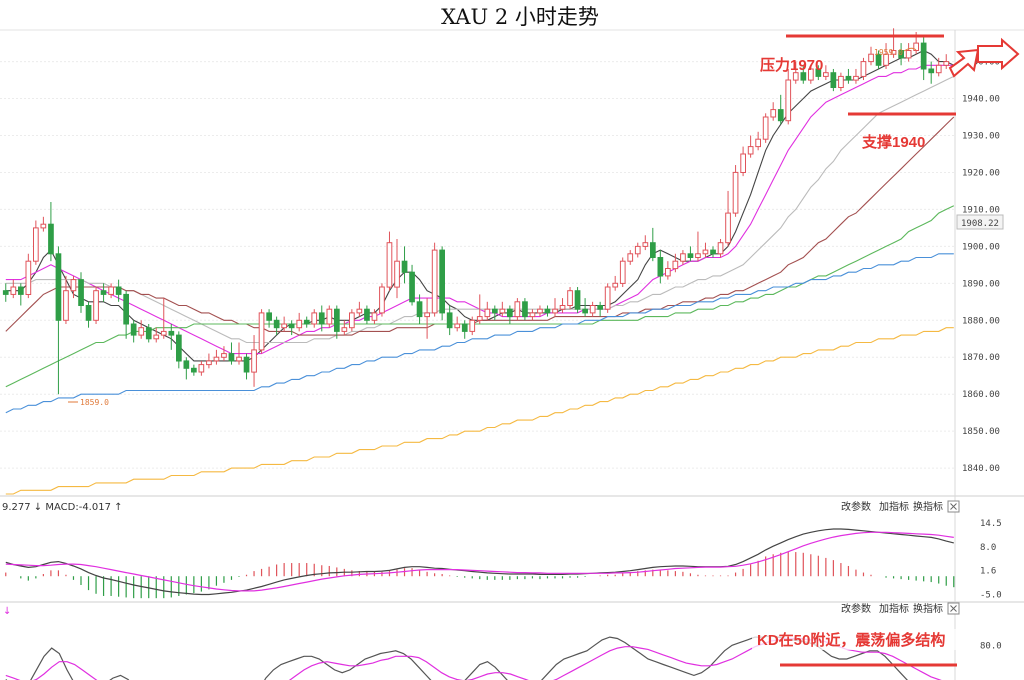 The width and height of the screenshot is (1024, 680). Describe the element at coordinates (981, 247) in the screenshot. I see `price-tick-label: 1900.00` at that location.